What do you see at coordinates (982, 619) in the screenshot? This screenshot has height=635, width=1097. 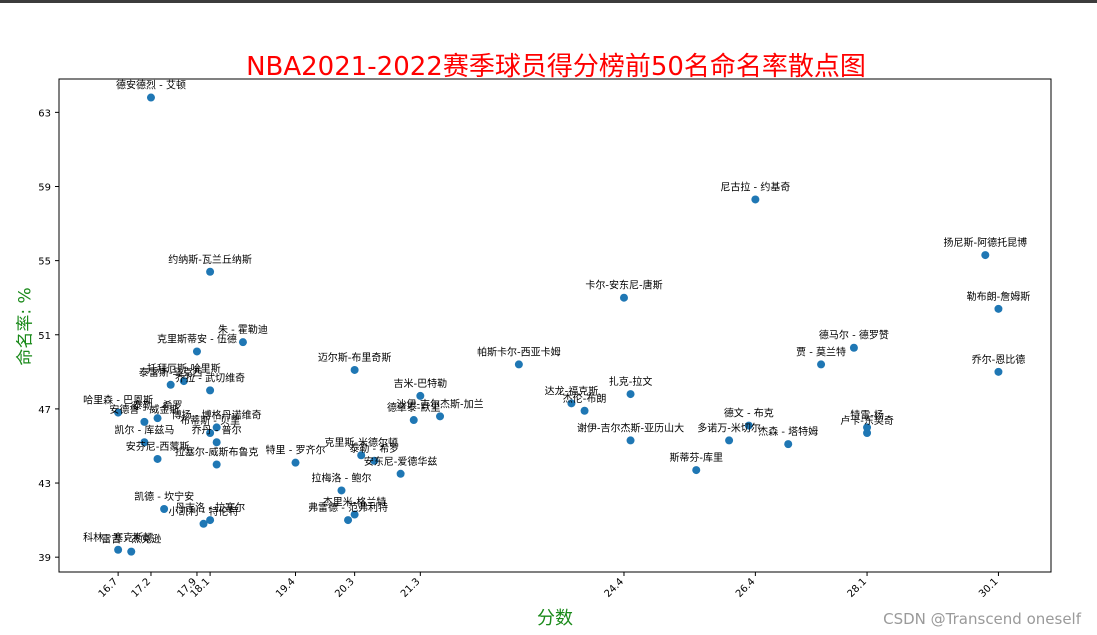 I see `watermark: CSDN @Transcend oneself` at bounding box center [982, 619].